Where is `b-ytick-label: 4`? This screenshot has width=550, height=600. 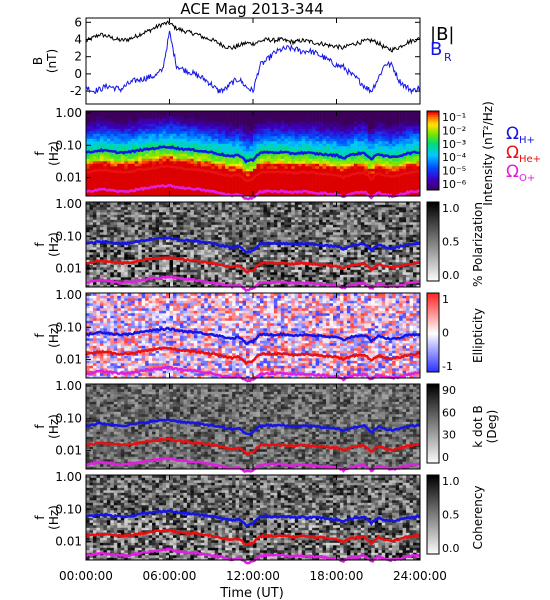 b-ytick-label: 4 is located at coordinates (78, 40).